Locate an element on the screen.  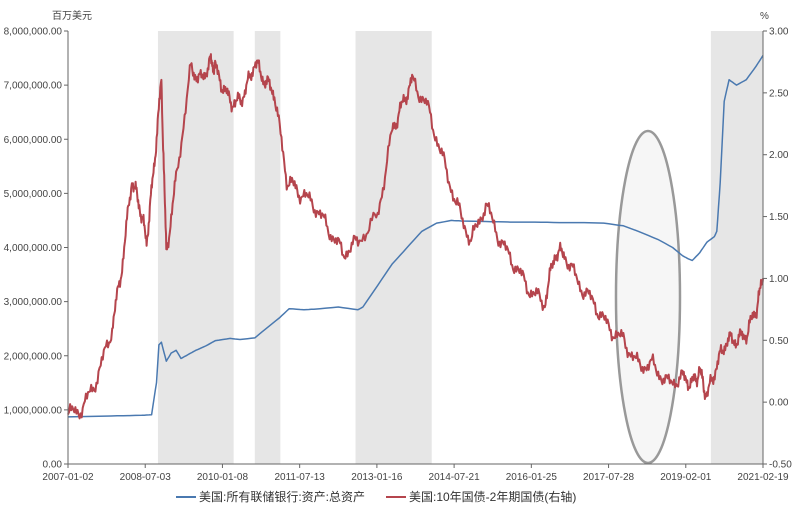
left-tick-label: 6,000,000.00 is located at coordinates (33, 140).